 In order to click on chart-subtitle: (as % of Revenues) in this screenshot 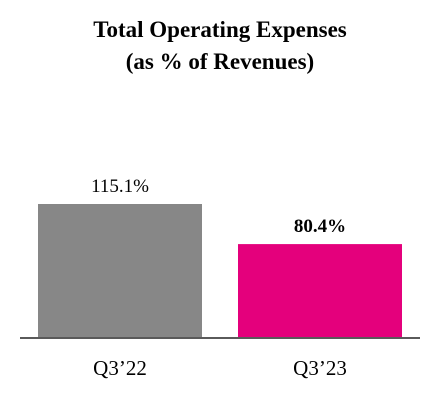, I will do `click(220, 61)`.